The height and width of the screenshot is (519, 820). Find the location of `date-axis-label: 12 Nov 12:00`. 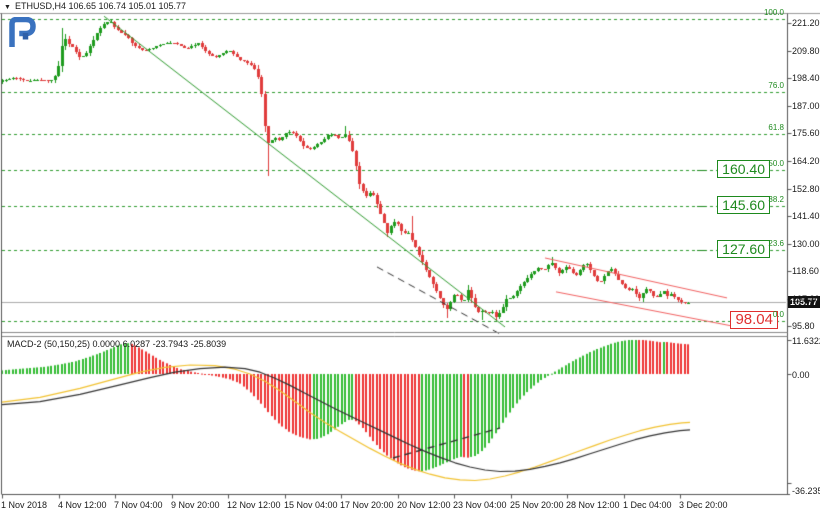

date-axis-label: 12 Nov 12:00 is located at coordinates (254, 505).